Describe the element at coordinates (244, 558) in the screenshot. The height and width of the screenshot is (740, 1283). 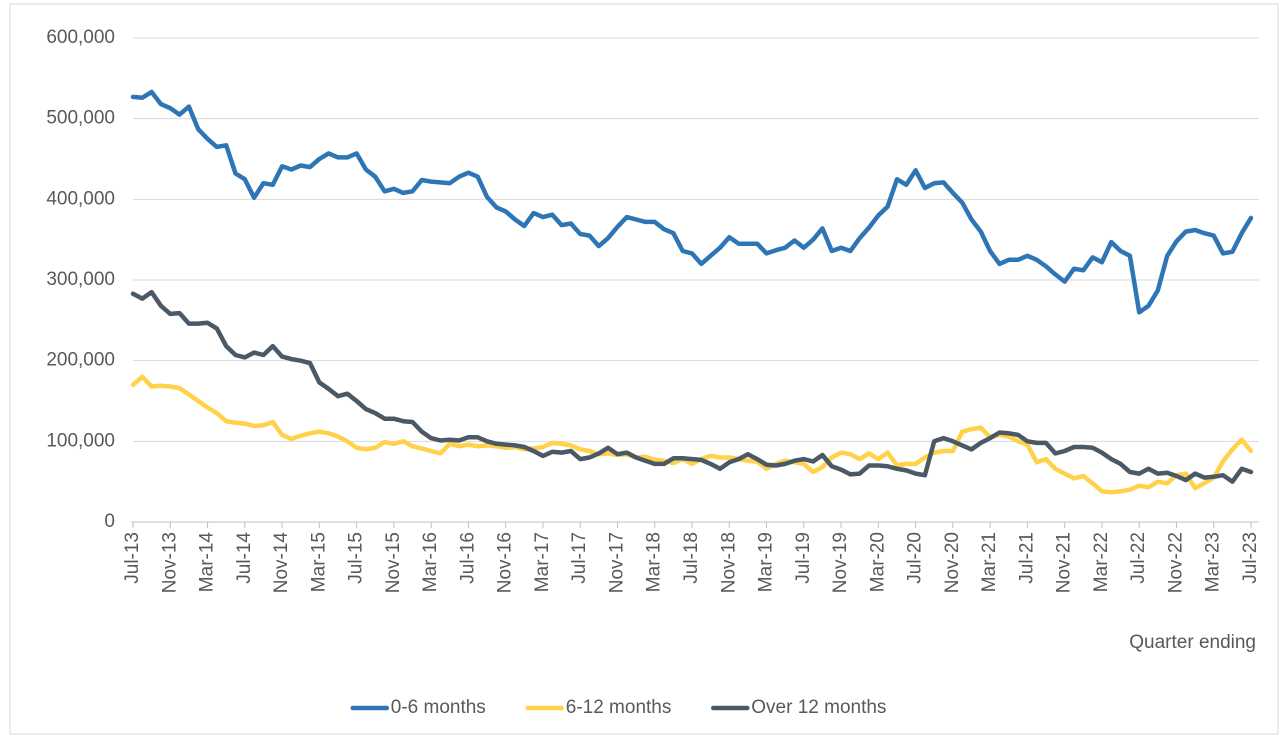
I see `x-tick-label: Jul-14` at that location.